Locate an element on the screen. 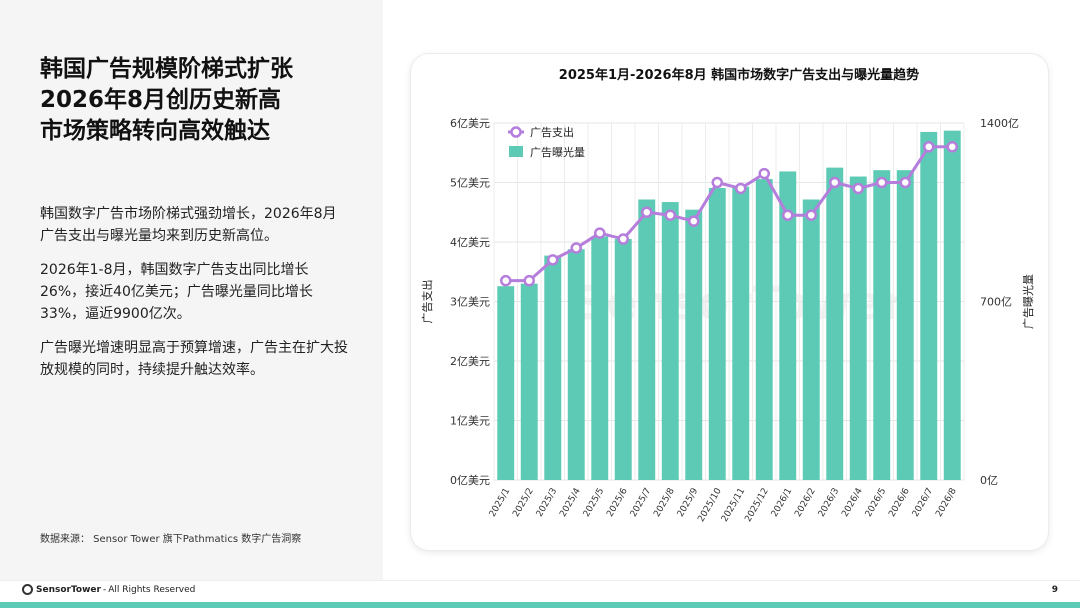 The height and width of the screenshot is (608, 1080). x-tick: 2025/6 is located at coordinates (617, 502).